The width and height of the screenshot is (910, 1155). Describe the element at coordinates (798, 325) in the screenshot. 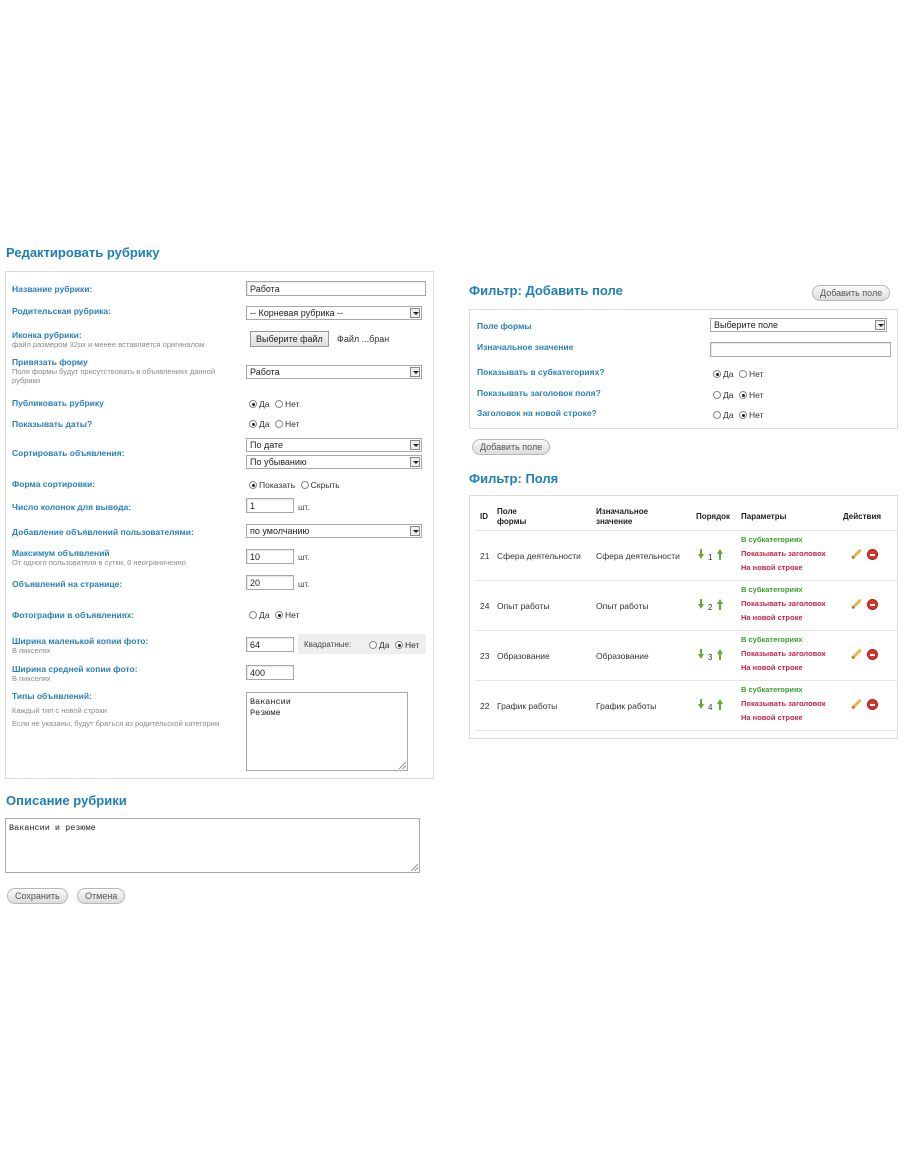

I see `form-field-select: Выберите поле` at that location.